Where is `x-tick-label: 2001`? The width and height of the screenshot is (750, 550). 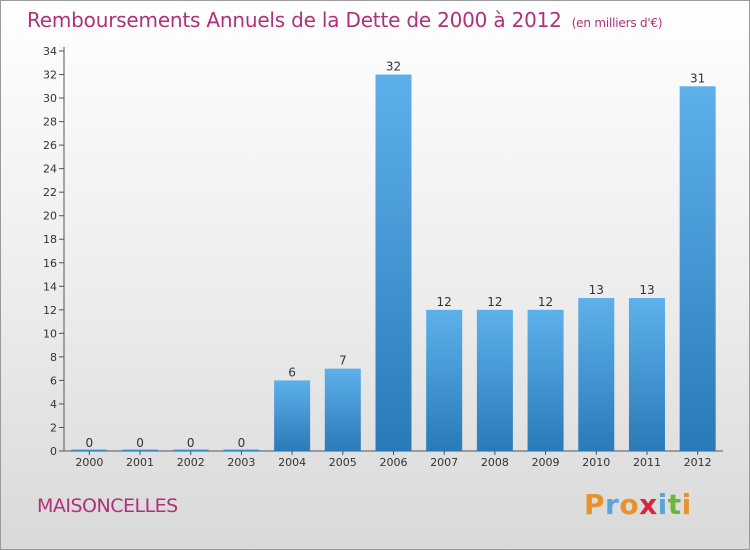 x-tick-label: 2001 is located at coordinates (140, 462).